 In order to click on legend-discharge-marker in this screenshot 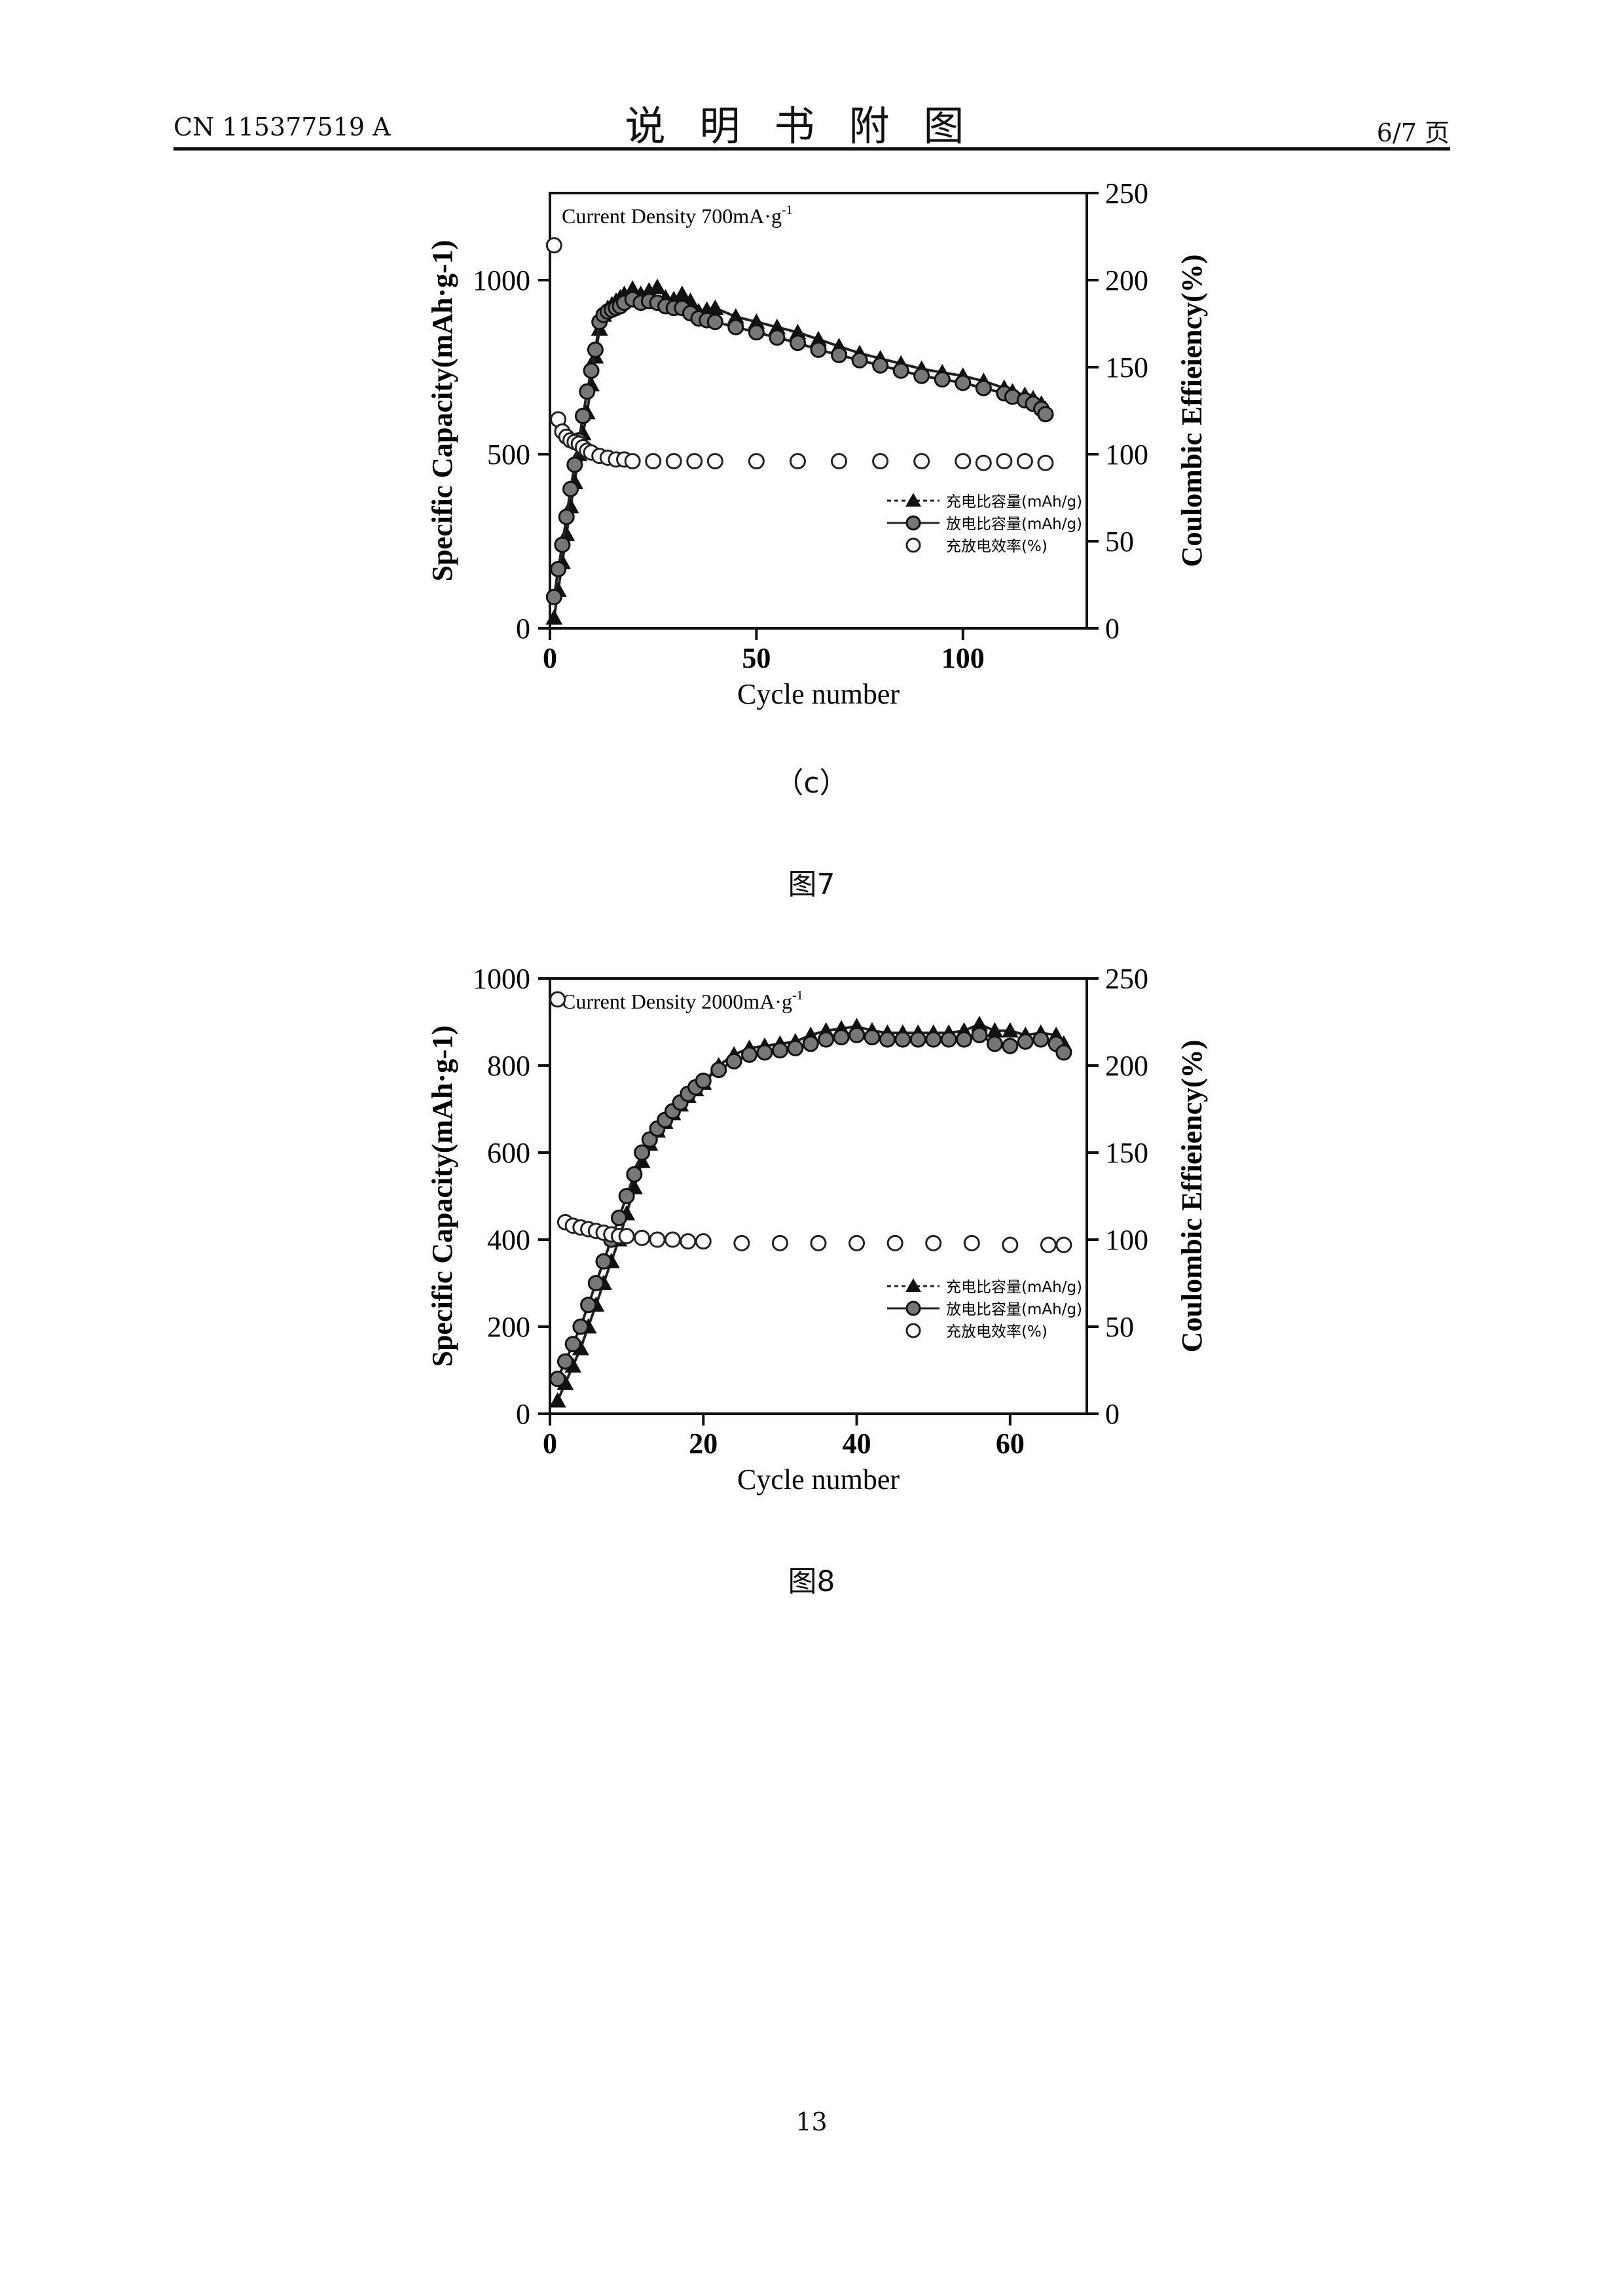, I will do `click(913, 1308)`.